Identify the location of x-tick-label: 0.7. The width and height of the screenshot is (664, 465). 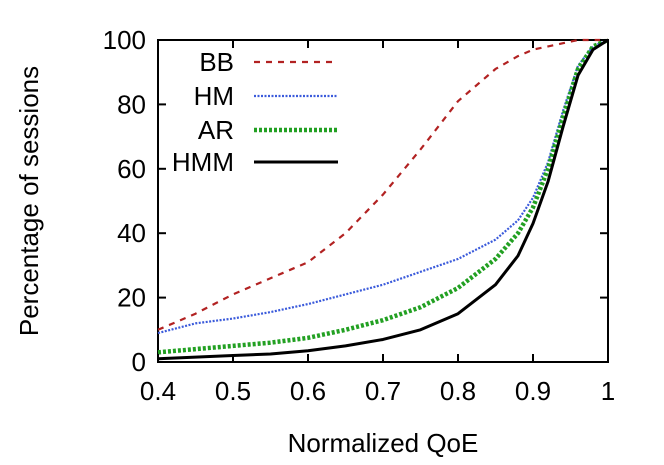
(383, 391).